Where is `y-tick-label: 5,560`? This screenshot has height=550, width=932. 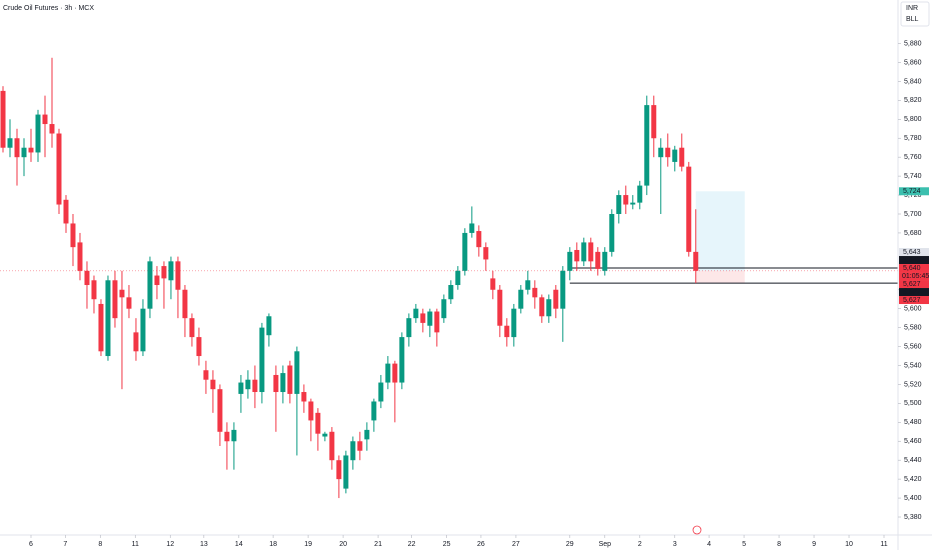
y-tick-label: 5,560 is located at coordinates (913, 346).